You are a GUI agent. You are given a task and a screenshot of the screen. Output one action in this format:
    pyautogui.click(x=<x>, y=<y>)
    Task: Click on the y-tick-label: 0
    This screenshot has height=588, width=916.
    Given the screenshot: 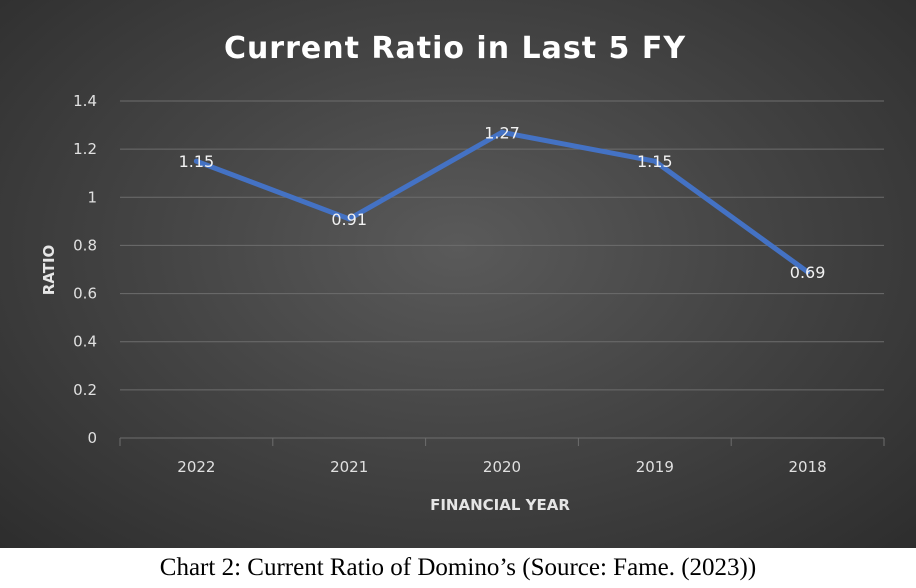 What is the action you would take?
    pyautogui.click(x=92, y=438)
    